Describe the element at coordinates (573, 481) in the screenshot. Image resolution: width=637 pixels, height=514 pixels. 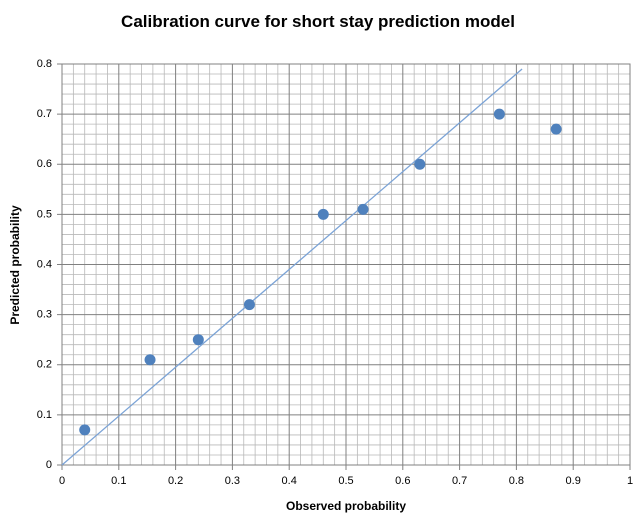
I see `x-tick-label: 0.9` at that location.